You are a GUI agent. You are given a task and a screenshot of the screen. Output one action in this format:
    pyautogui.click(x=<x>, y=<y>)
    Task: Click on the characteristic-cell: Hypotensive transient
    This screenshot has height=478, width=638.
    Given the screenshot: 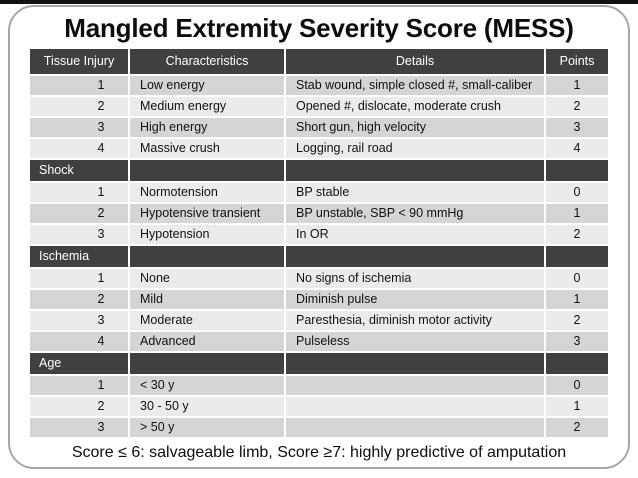 What is the action you would take?
    pyautogui.click(x=207, y=213)
    